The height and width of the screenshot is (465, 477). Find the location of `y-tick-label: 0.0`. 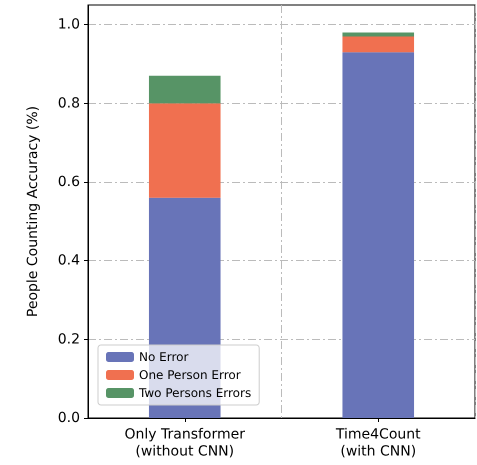

y-tick-label: 0.0 is located at coordinates (69, 418).